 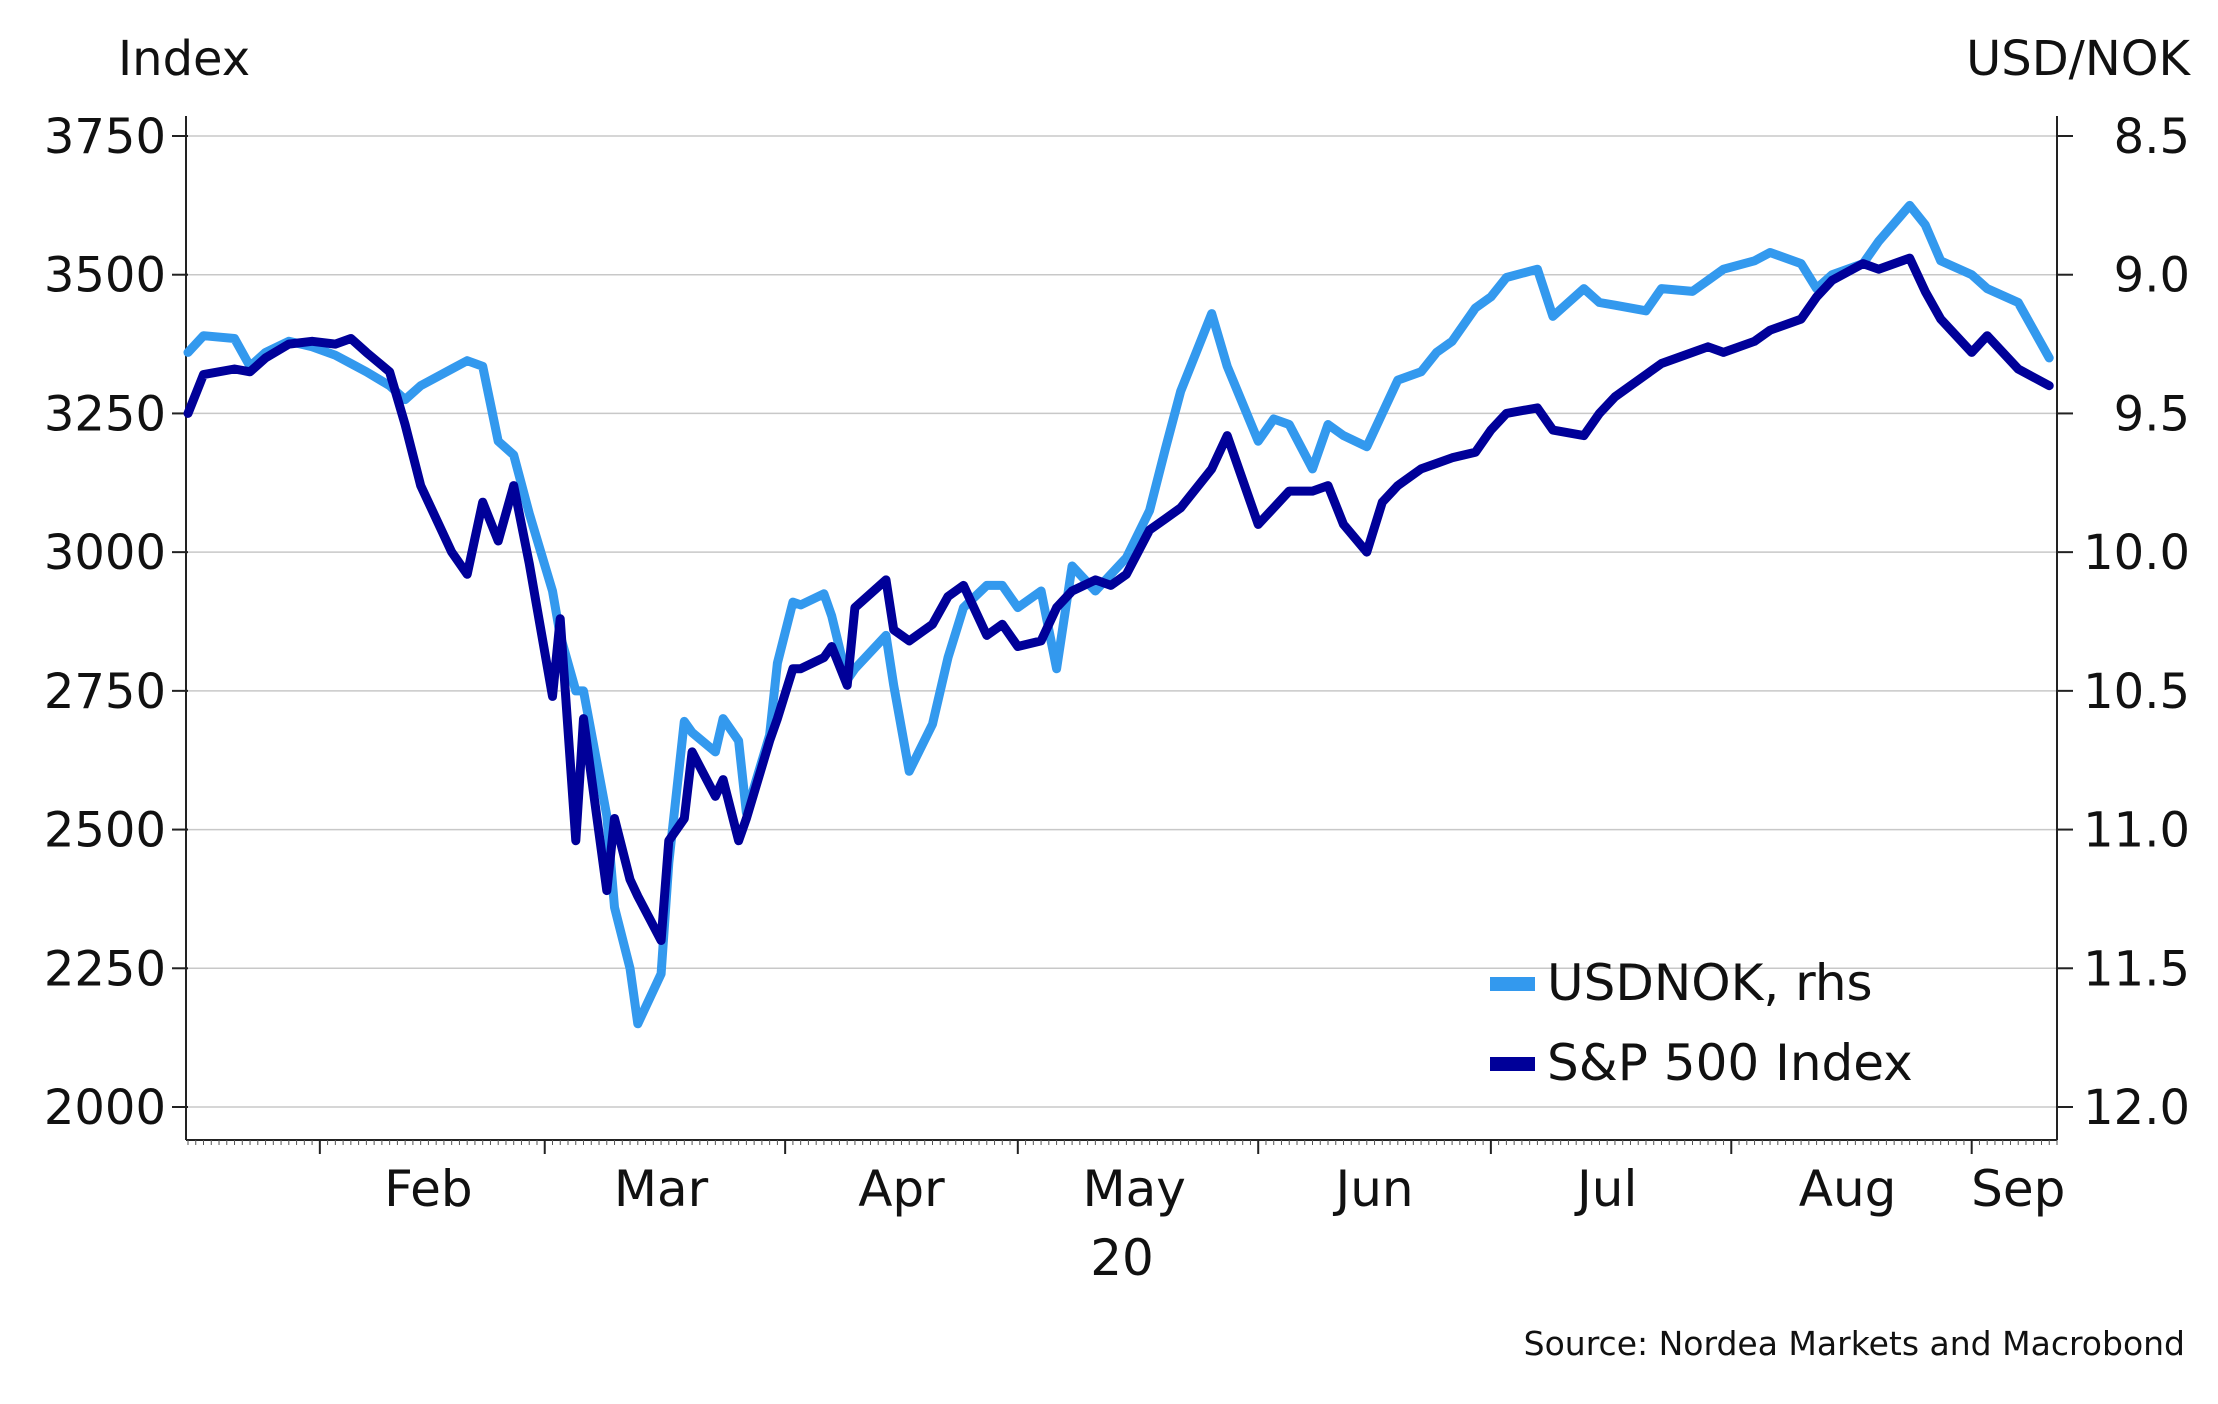 I want to click on right-tick-label: 8.5, so click(x=2152, y=137).